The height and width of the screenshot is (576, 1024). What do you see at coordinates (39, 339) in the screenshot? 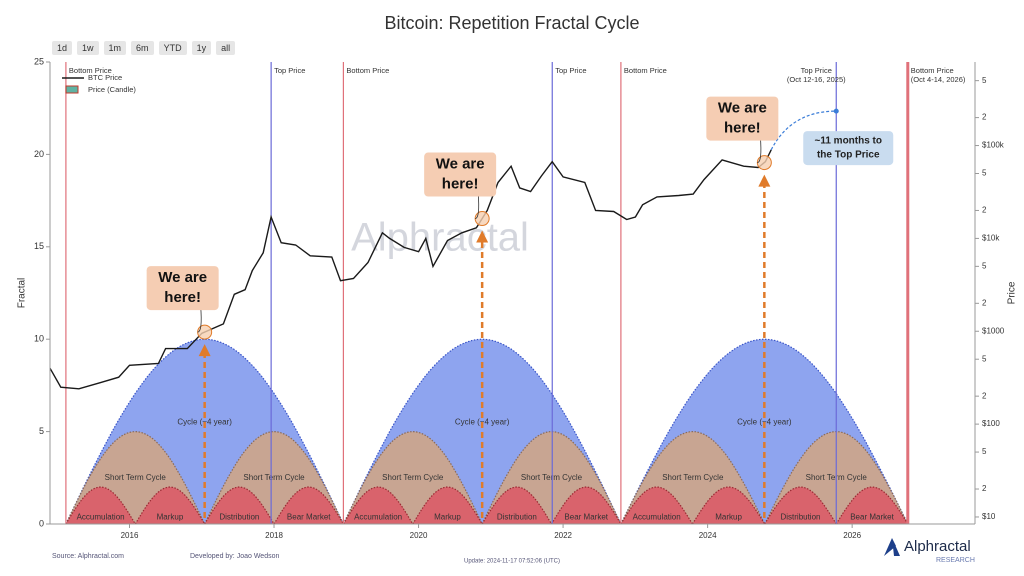
I see `y-tick-label: 10` at bounding box center [39, 339].